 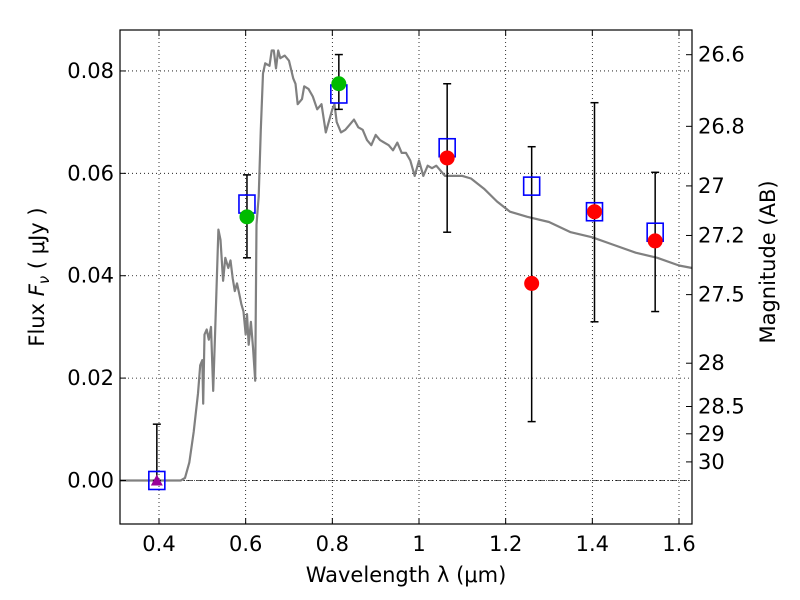 I want to click on x-tick-label: 0.8, so click(x=332, y=544).